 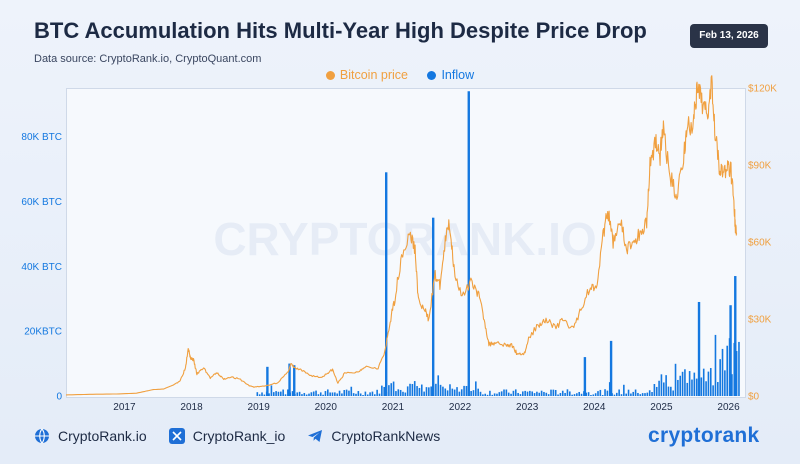 I want to click on date-badge: Feb 13, 2026, so click(x=729, y=36).